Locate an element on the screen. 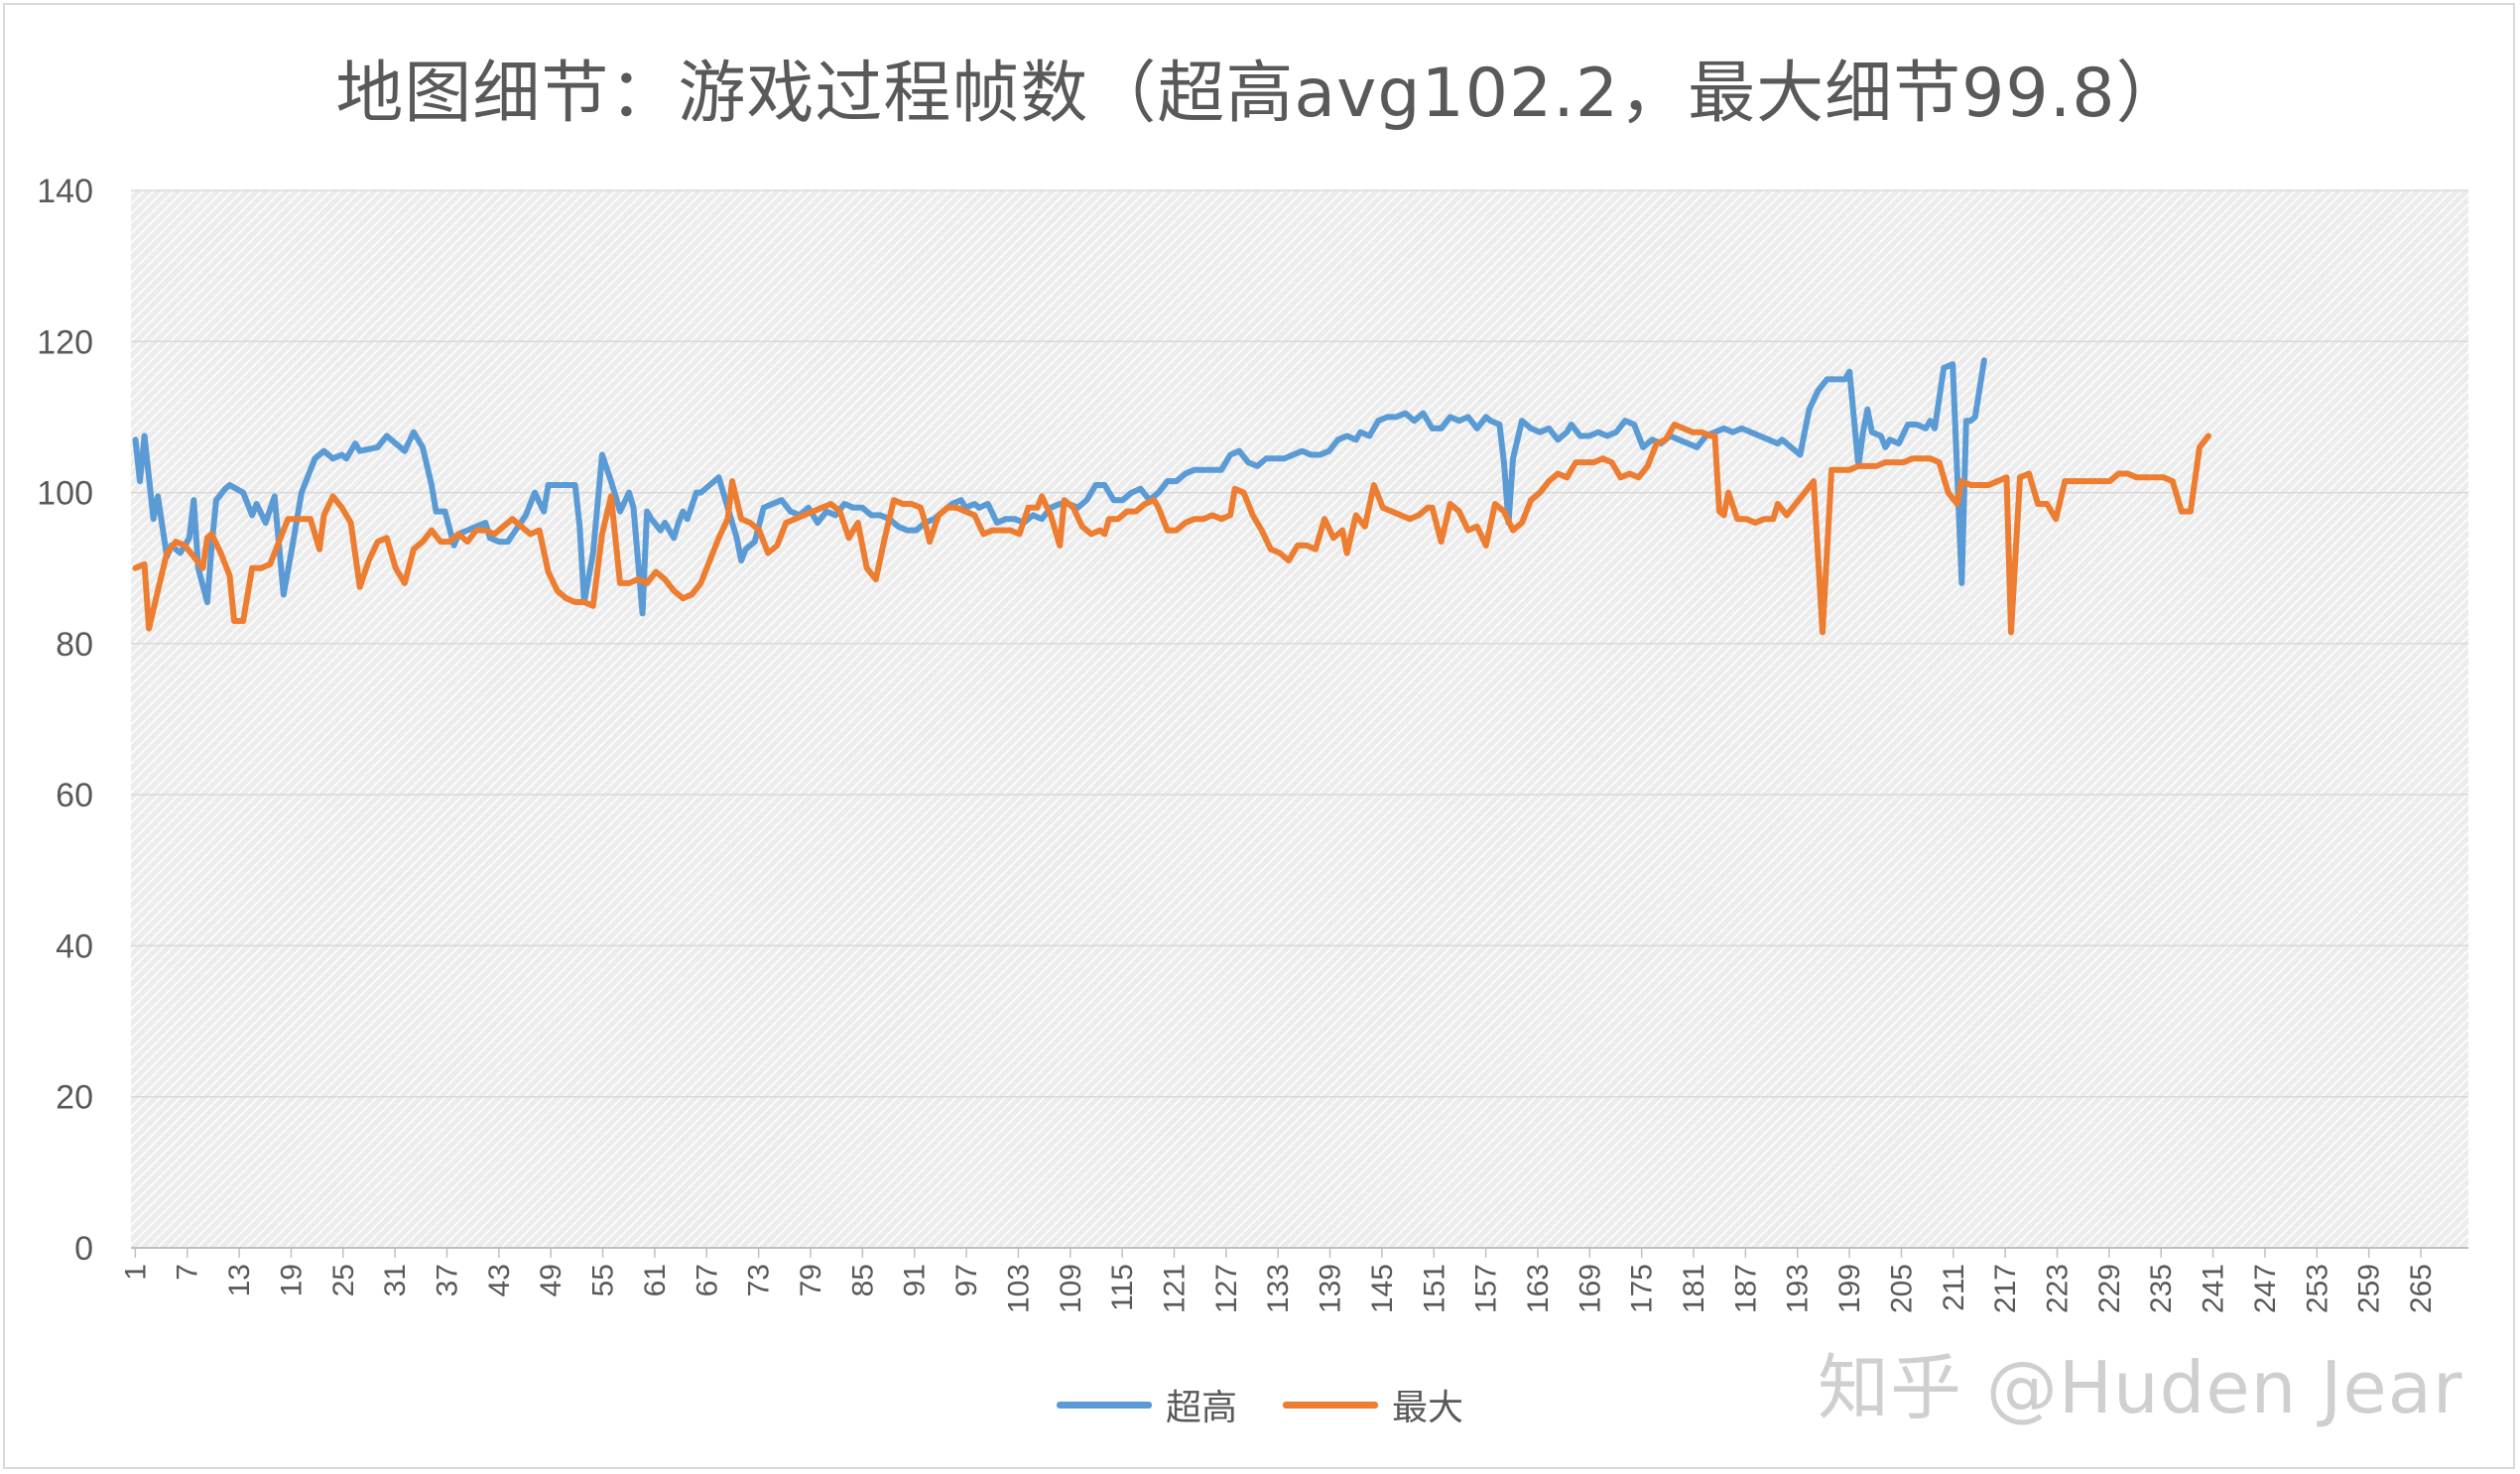 The image size is (2520, 1474). y-tick-label: 140 is located at coordinates (65, 191).